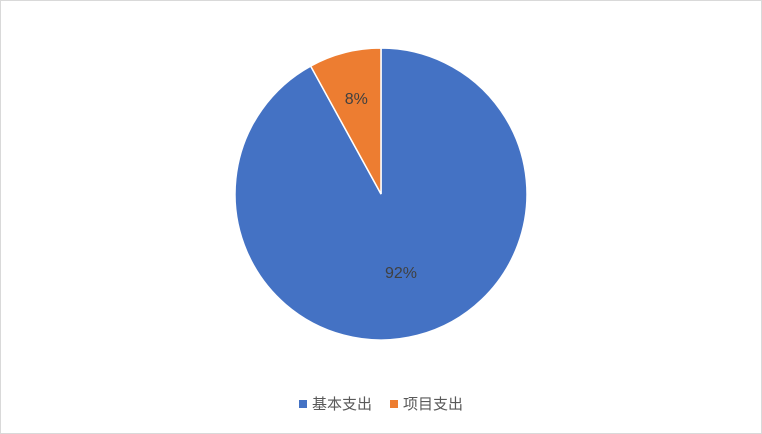  Describe the element at coordinates (394, 403) in the screenshot. I see `legend-swatch-project` at that location.